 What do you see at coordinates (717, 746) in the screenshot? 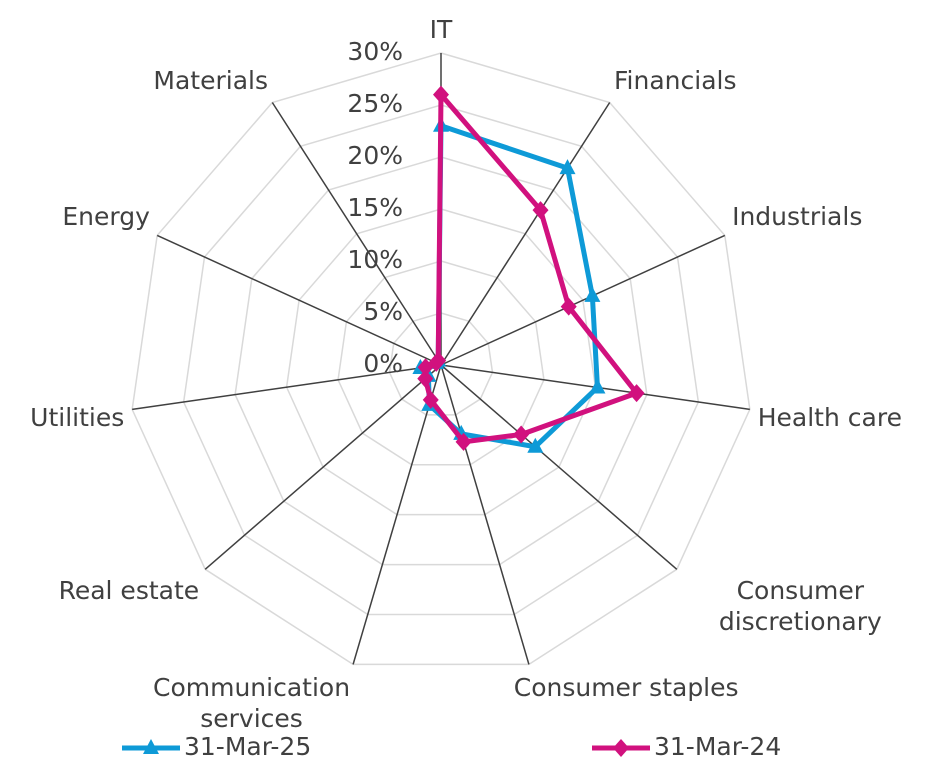
I see `legend-label: 31-Mar-24` at bounding box center [717, 746].